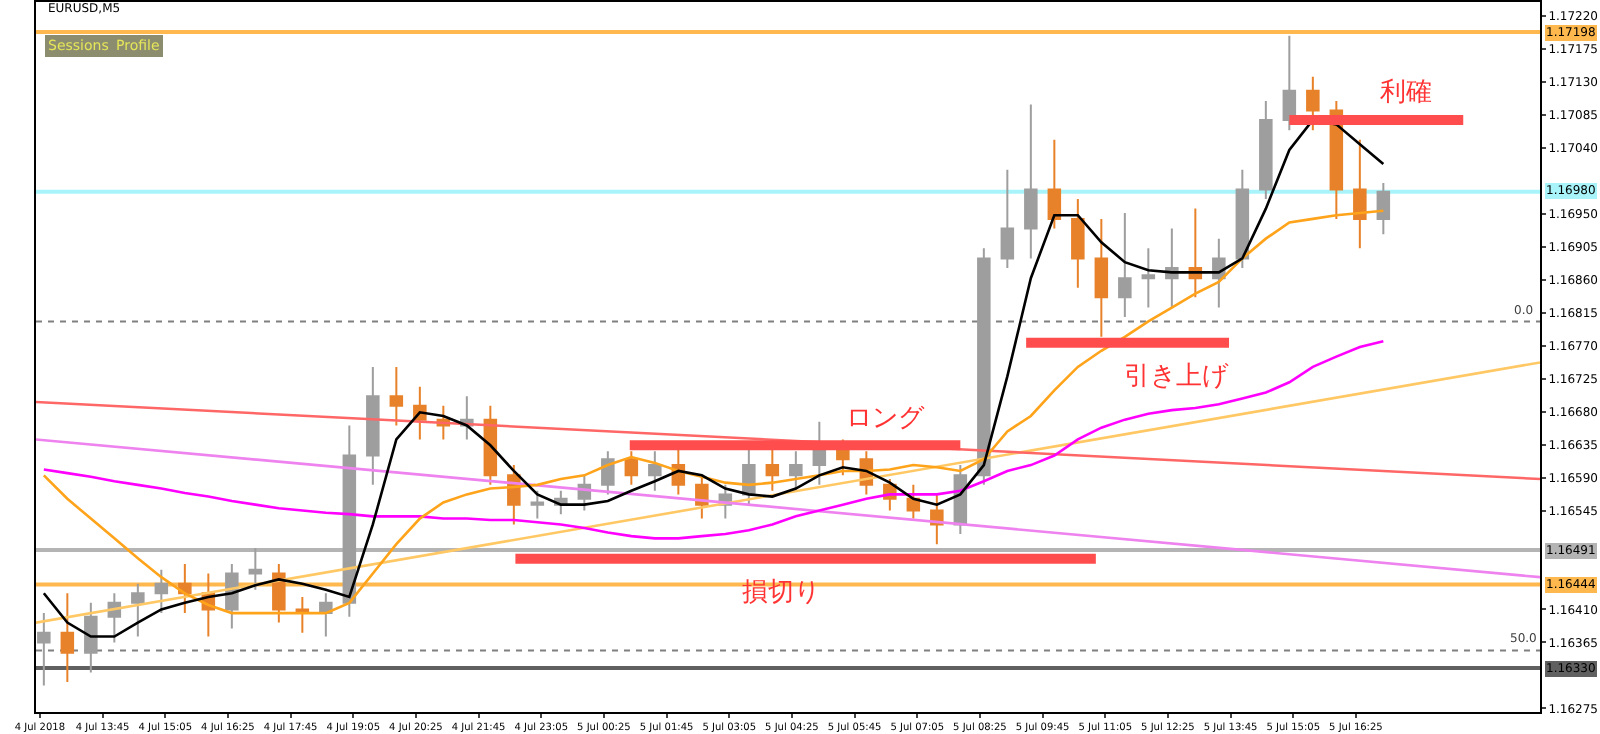 This screenshot has width=1600, height=734. What do you see at coordinates (886, 419) in the screenshot?
I see `annotation: ロング` at bounding box center [886, 419].